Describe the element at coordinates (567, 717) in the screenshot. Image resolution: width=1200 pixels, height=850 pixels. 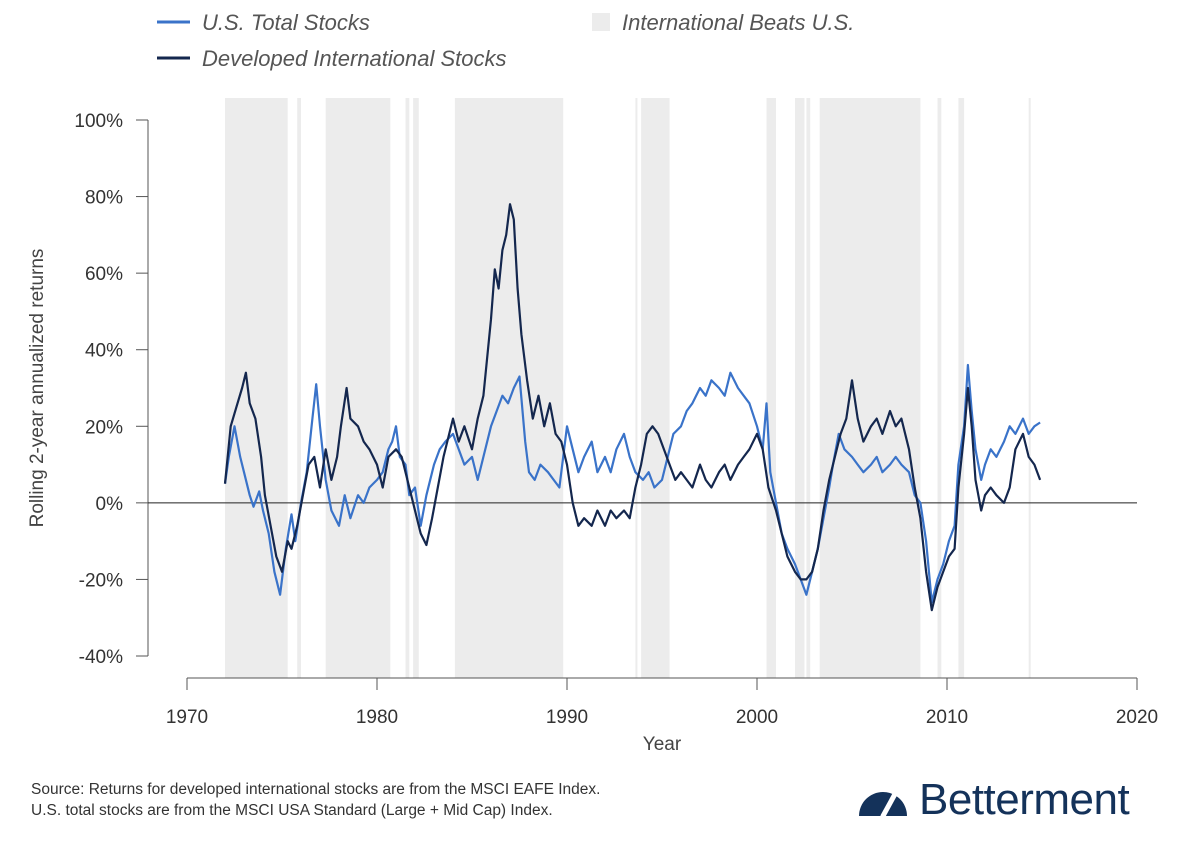
I see `x-tick-label: 1990` at that location.